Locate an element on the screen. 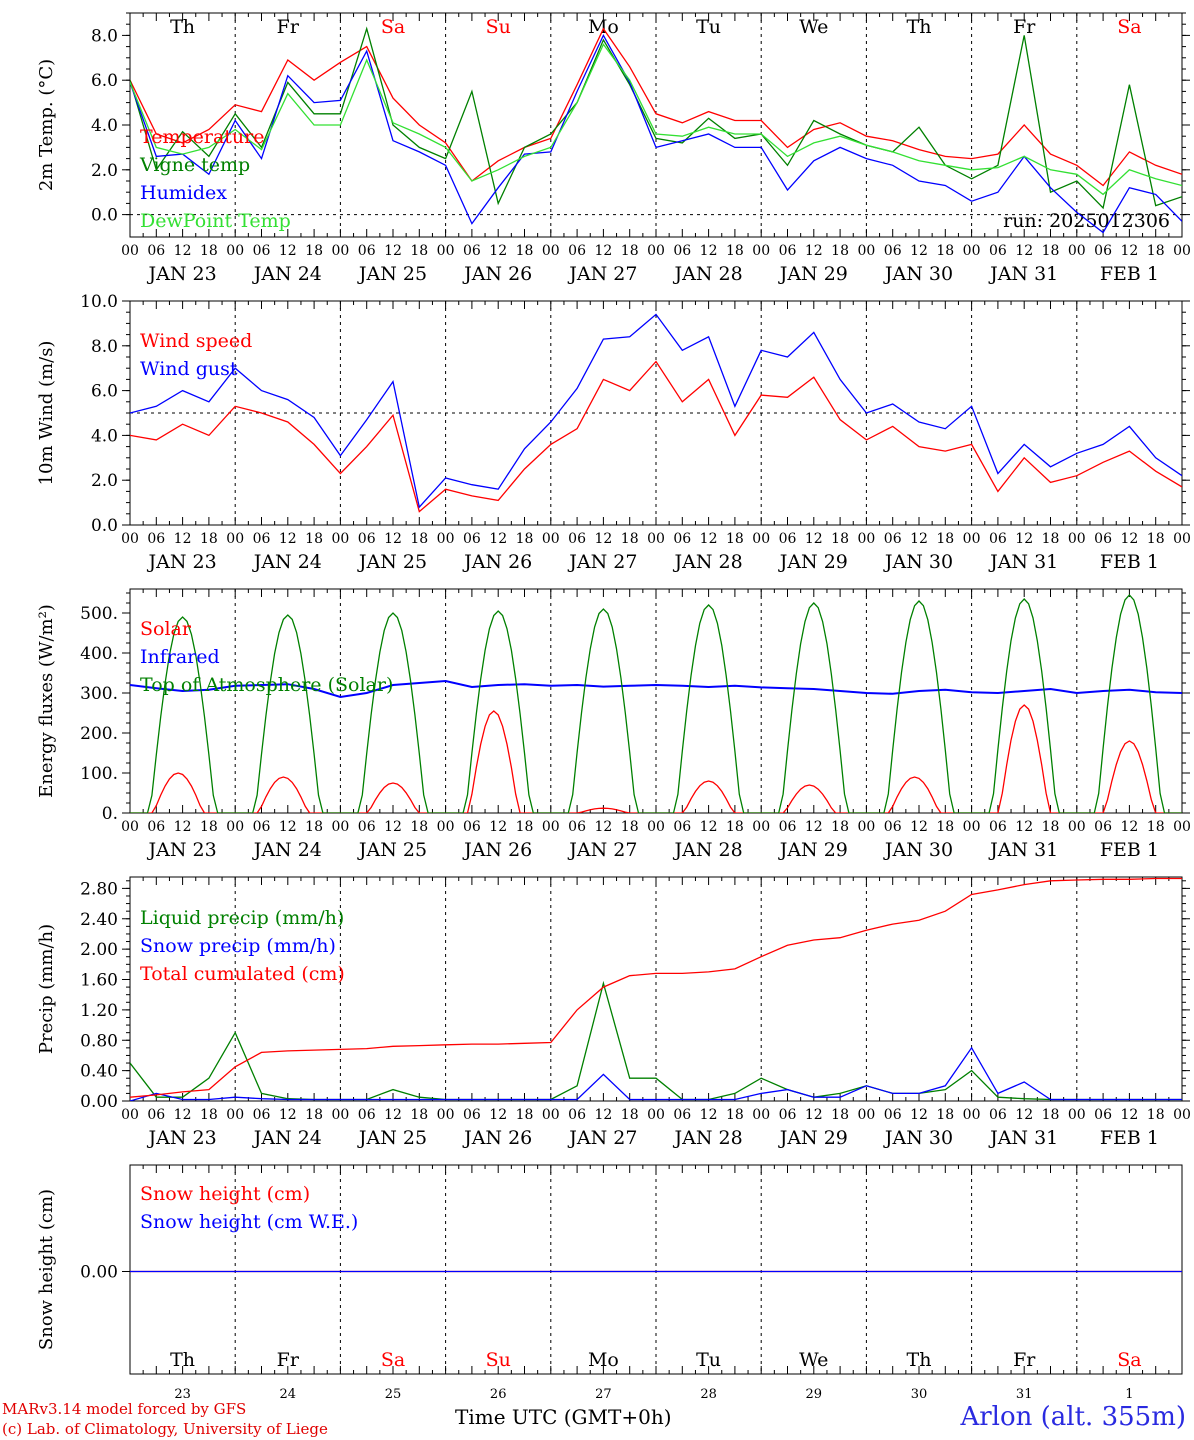 The image size is (1194, 1440). y-tick-label: 10.0 is located at coordinates (99, 302).